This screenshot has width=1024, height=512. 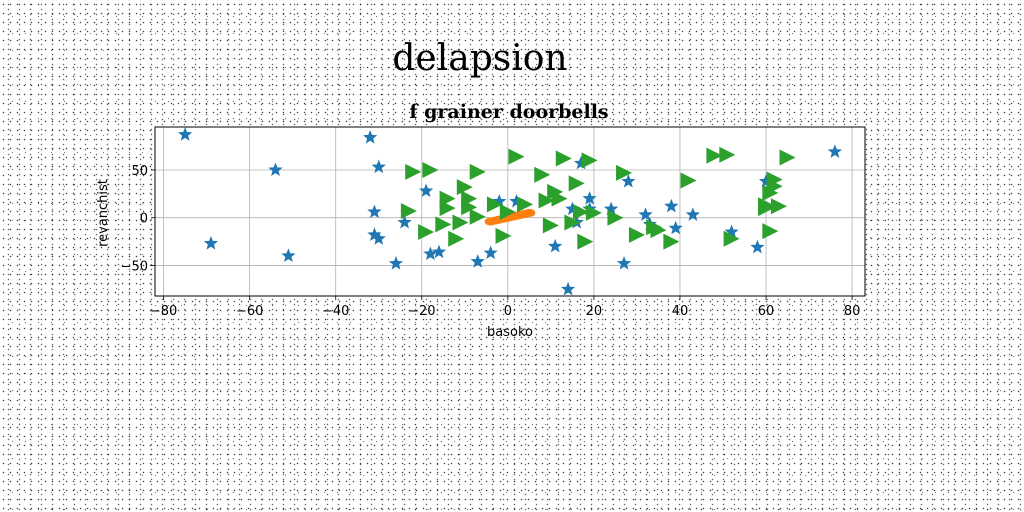 I want to click on x-tick-label: 20, so click(x=594, y=311).